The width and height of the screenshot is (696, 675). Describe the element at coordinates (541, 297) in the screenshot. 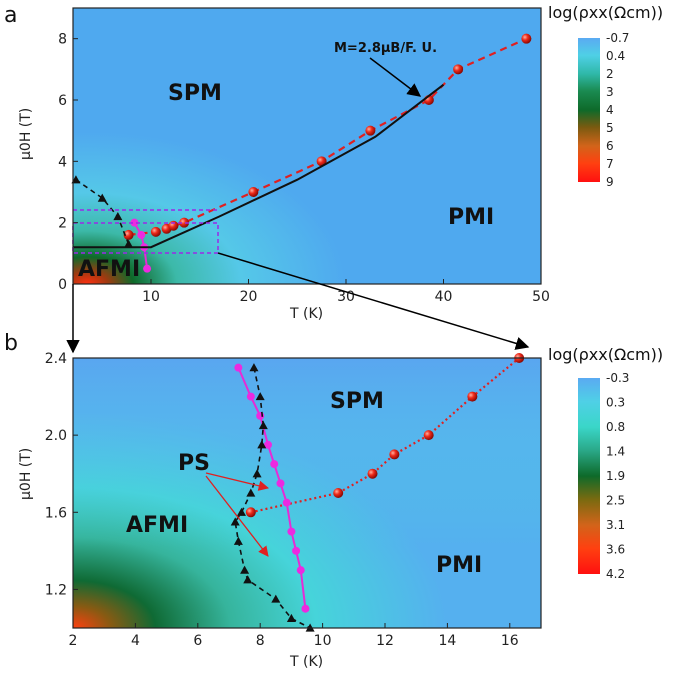

I see `x-tick-label-a-4: 50` at that location.